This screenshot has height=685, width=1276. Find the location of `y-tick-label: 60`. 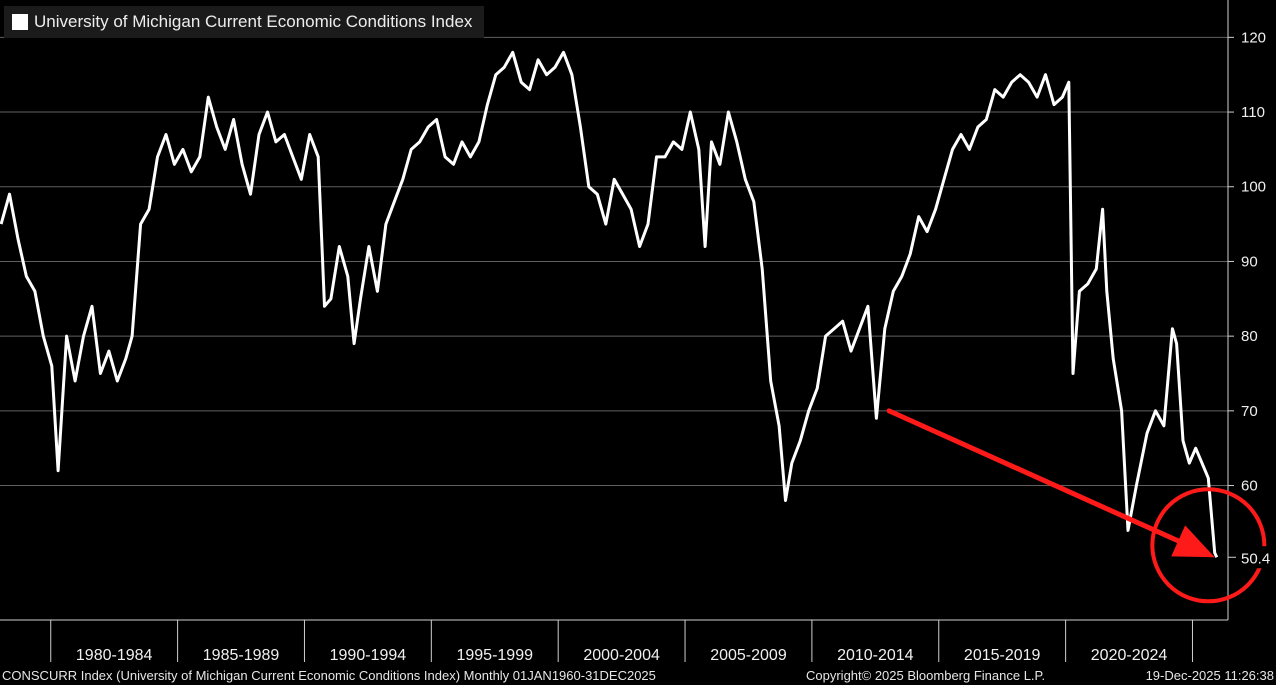

y-tick-label: 60 is located at coordinates (1249, 486).